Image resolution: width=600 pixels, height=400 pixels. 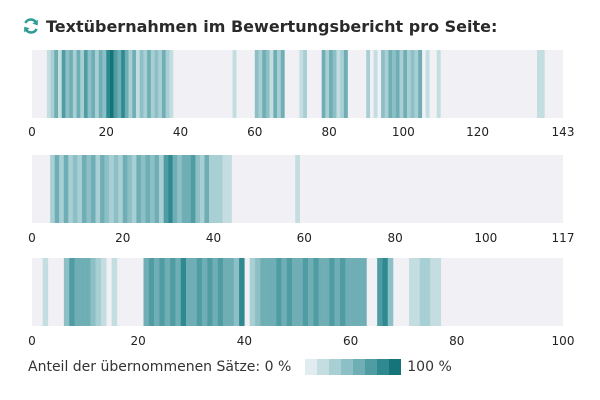 What do you see at coordinates (31, 26) in the screenshot?
I see `refresh-icon` at bounding box center [31, 26].